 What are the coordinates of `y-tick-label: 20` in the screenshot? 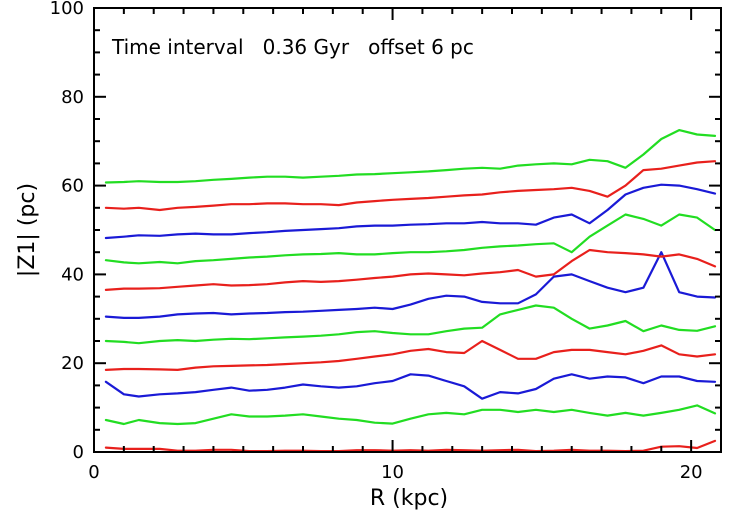 It's located at (72, 363).